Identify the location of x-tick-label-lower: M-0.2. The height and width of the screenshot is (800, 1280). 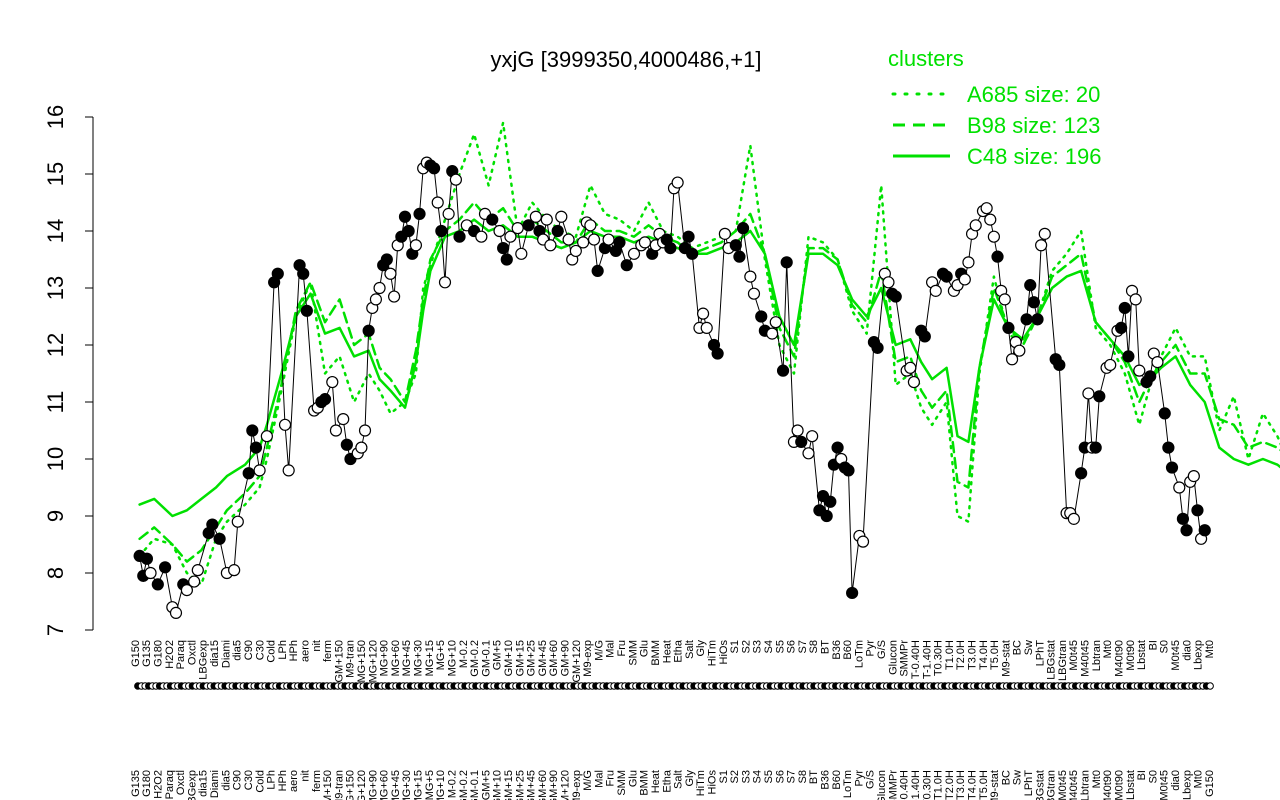
(452, 784).